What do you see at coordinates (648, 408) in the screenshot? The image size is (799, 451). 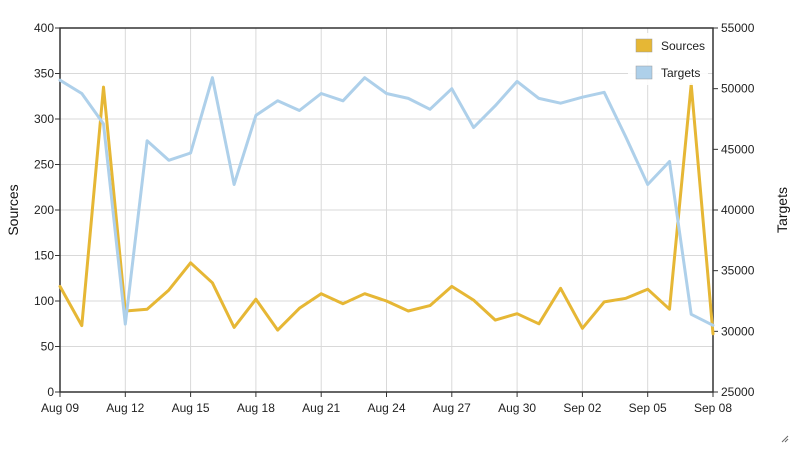 I see `x-tick-label: Sep 05` at bounding box center [648, 408].